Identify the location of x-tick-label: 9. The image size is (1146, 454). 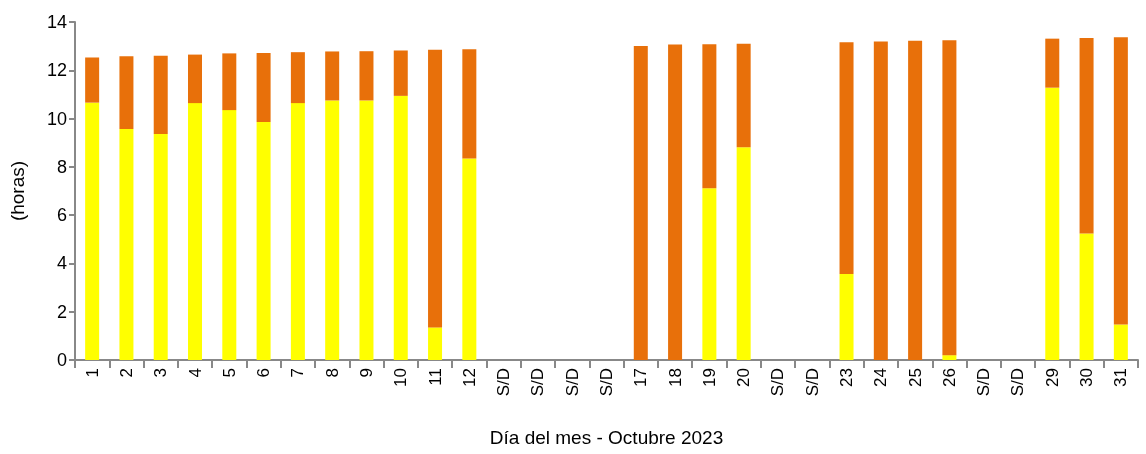
(366, 373).